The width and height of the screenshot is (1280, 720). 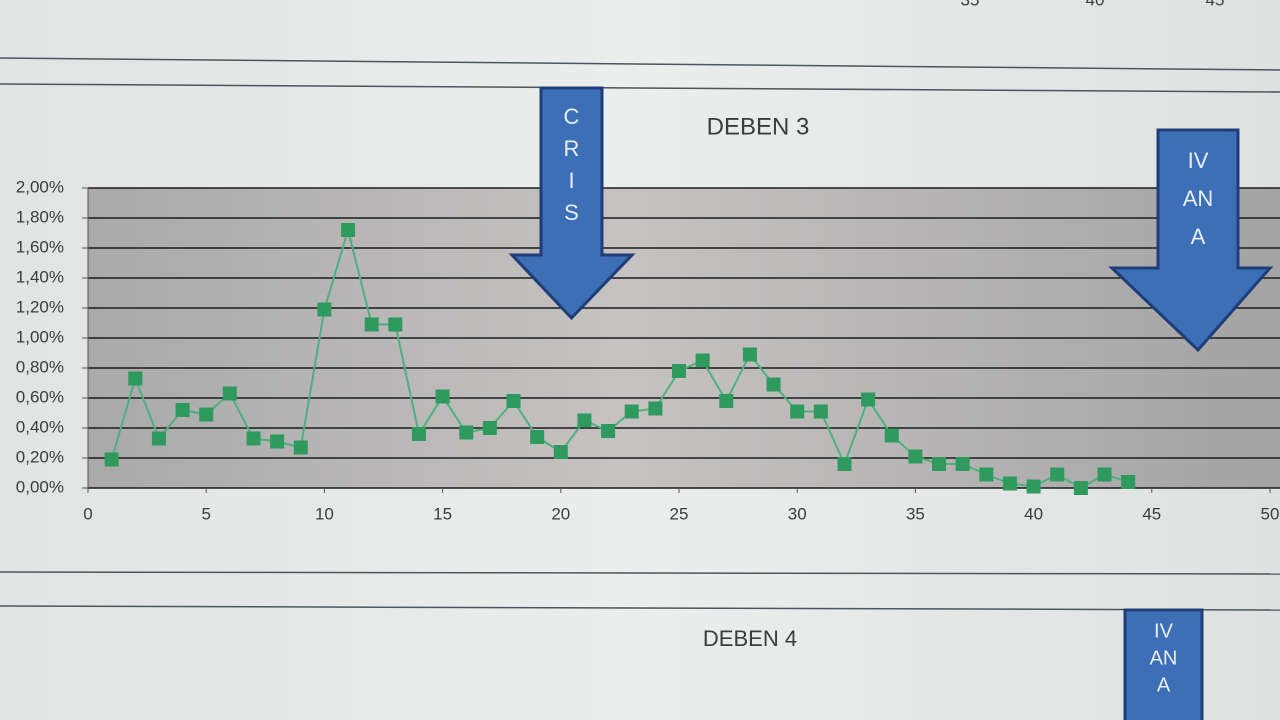 I want to click on annotation-text: I, so click(x=571, y=180).